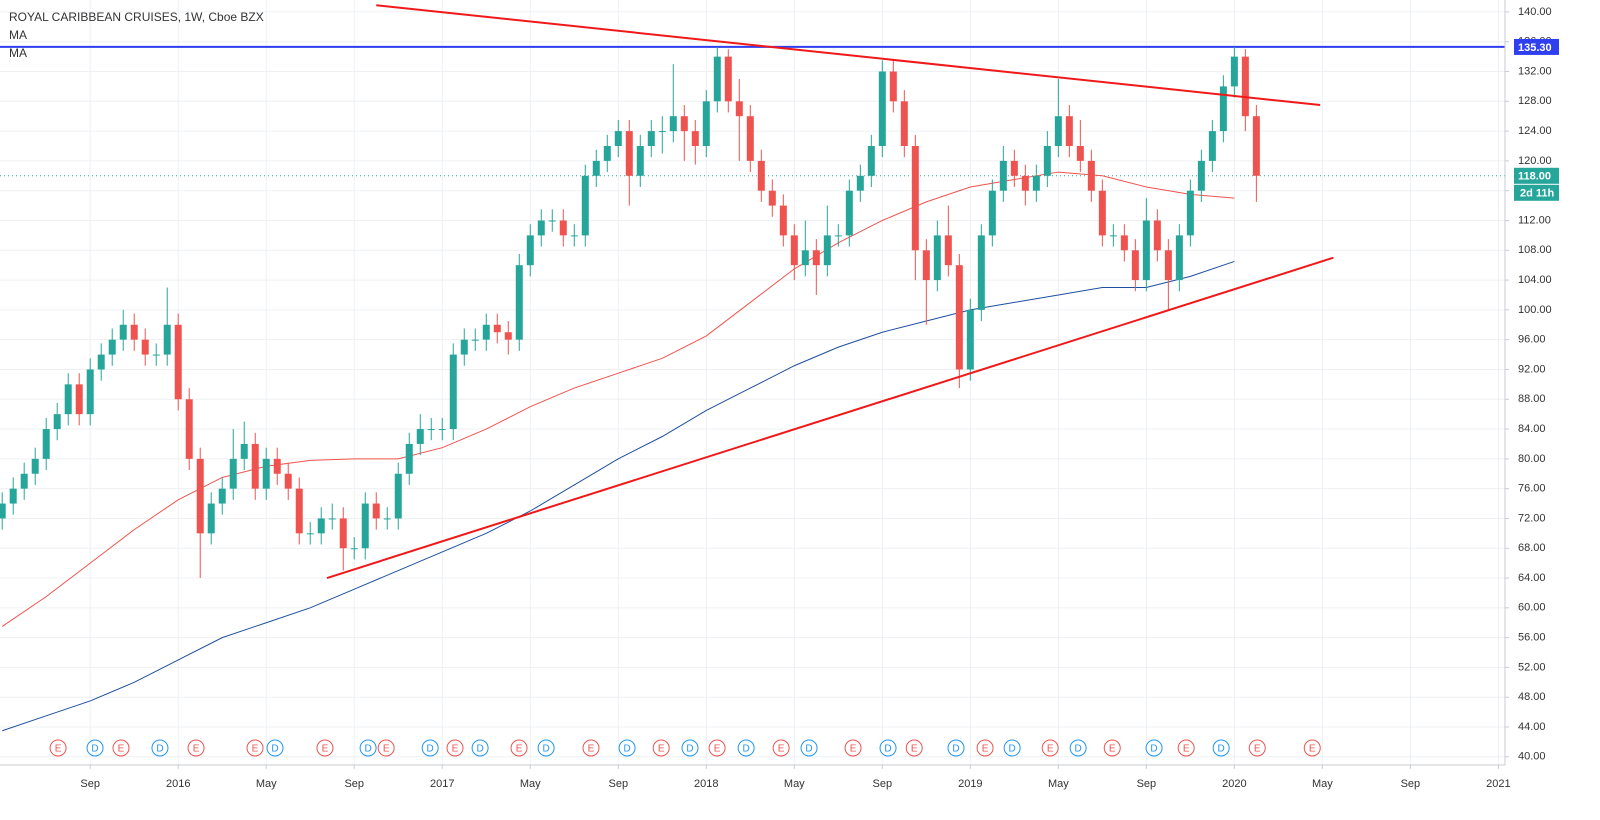 The image size is (1600, 820). I want to click on legend-entry: MA, so click(18, 35).